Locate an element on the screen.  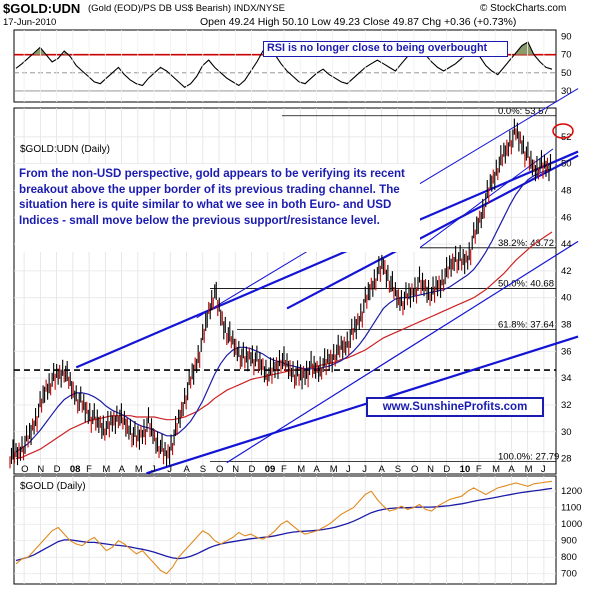
price-tick-label: 44 is located at coordinates (566, 244).